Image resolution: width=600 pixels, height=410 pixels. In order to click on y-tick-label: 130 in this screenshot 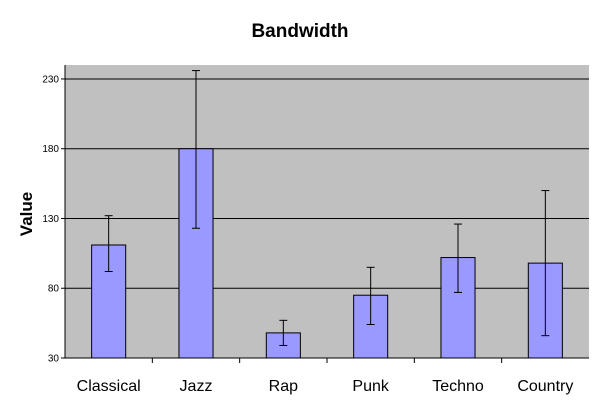, I will do `click(50, 219)`.